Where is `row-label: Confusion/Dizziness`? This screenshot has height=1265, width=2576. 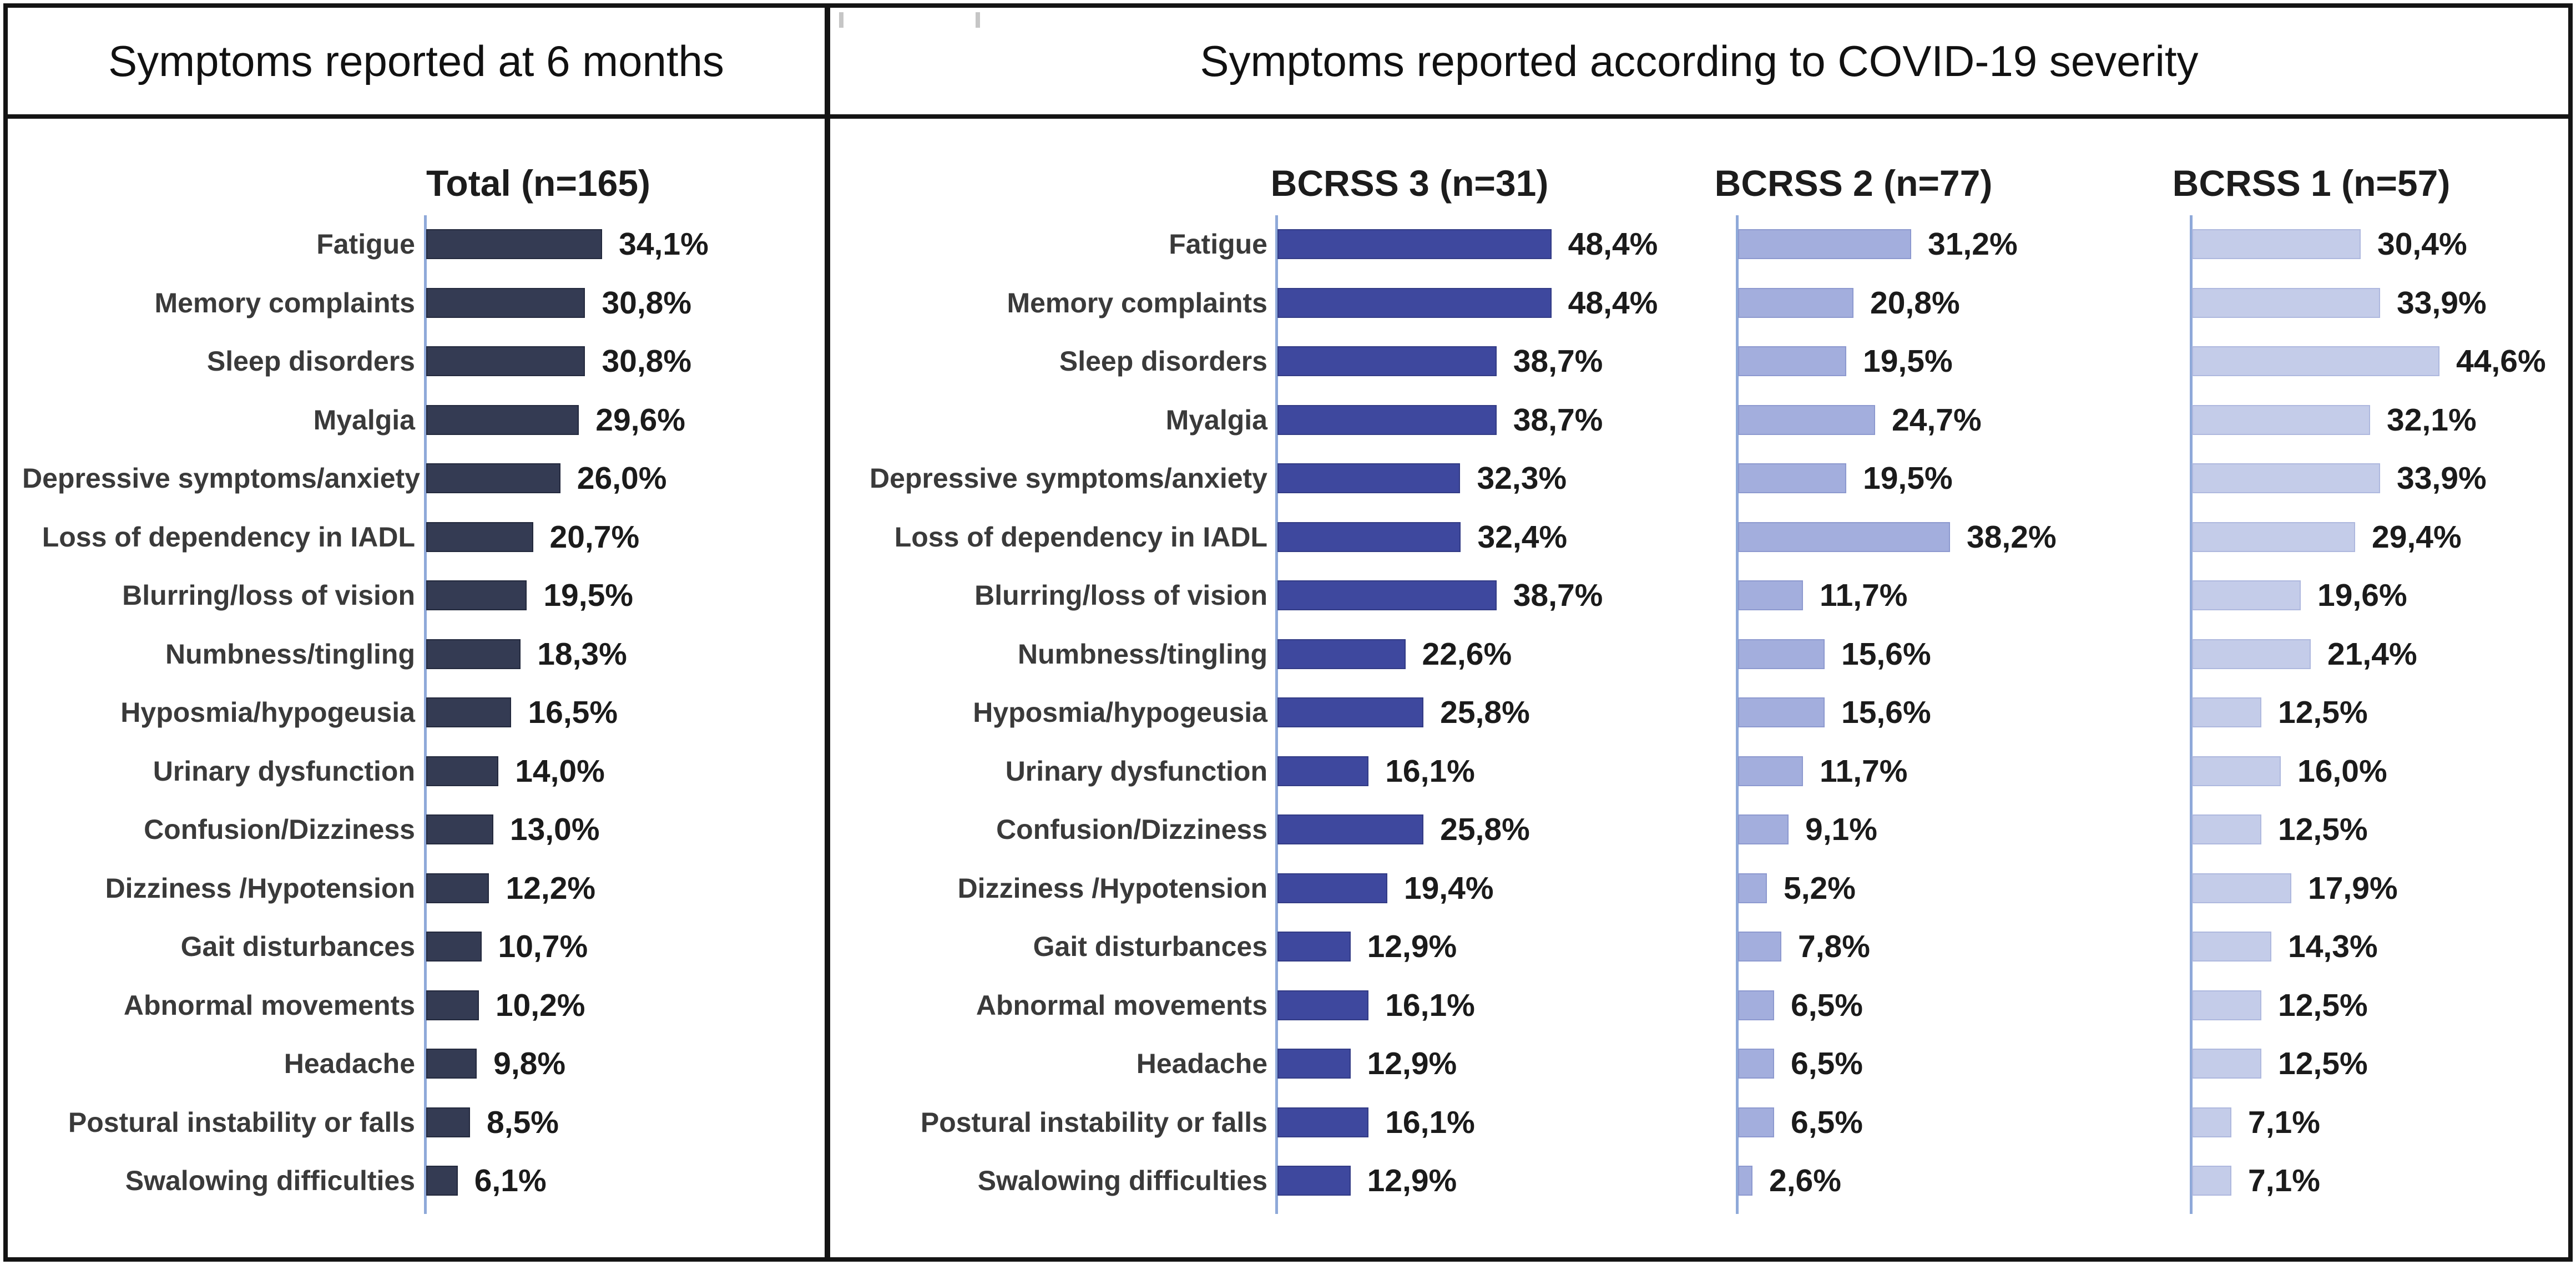
row-label: Confusion/Dizziness is located at coordinates (279, 829).